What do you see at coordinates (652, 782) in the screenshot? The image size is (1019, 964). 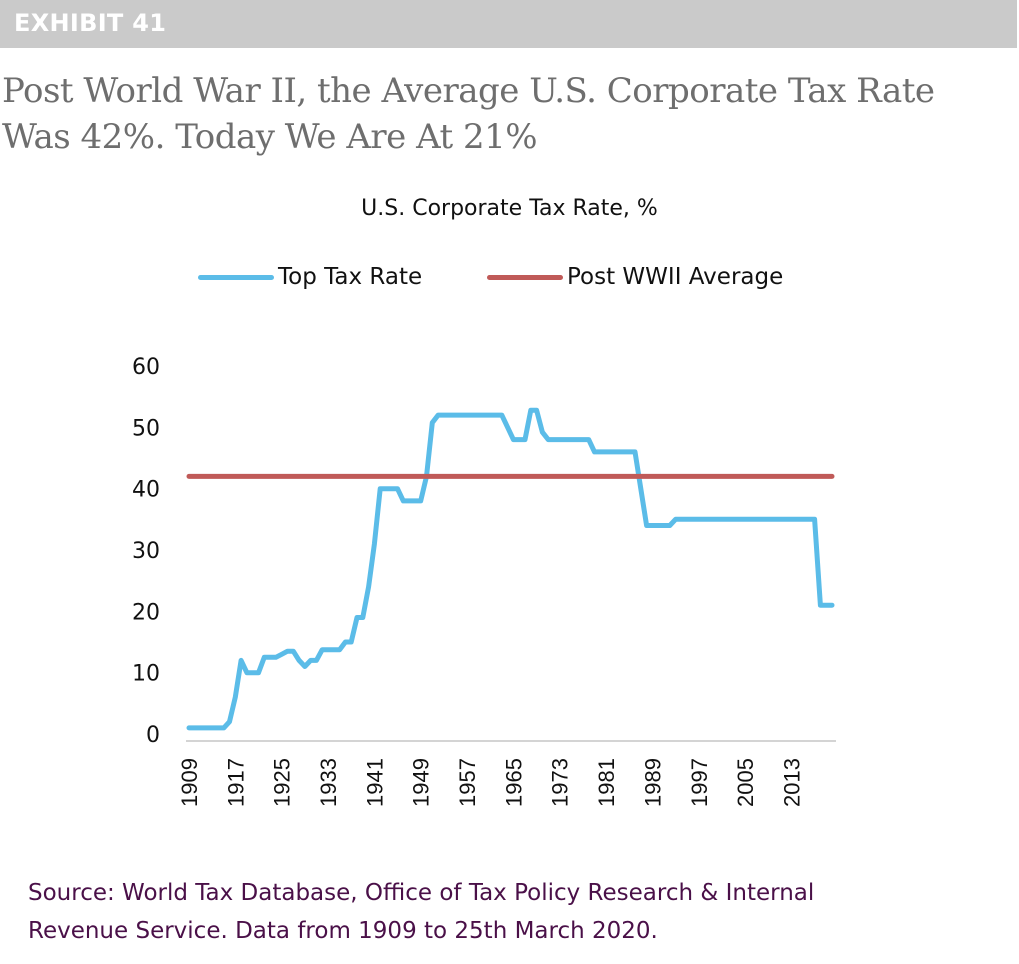 I see `x-tick-label: 1989` at bounding box center [652, 782].